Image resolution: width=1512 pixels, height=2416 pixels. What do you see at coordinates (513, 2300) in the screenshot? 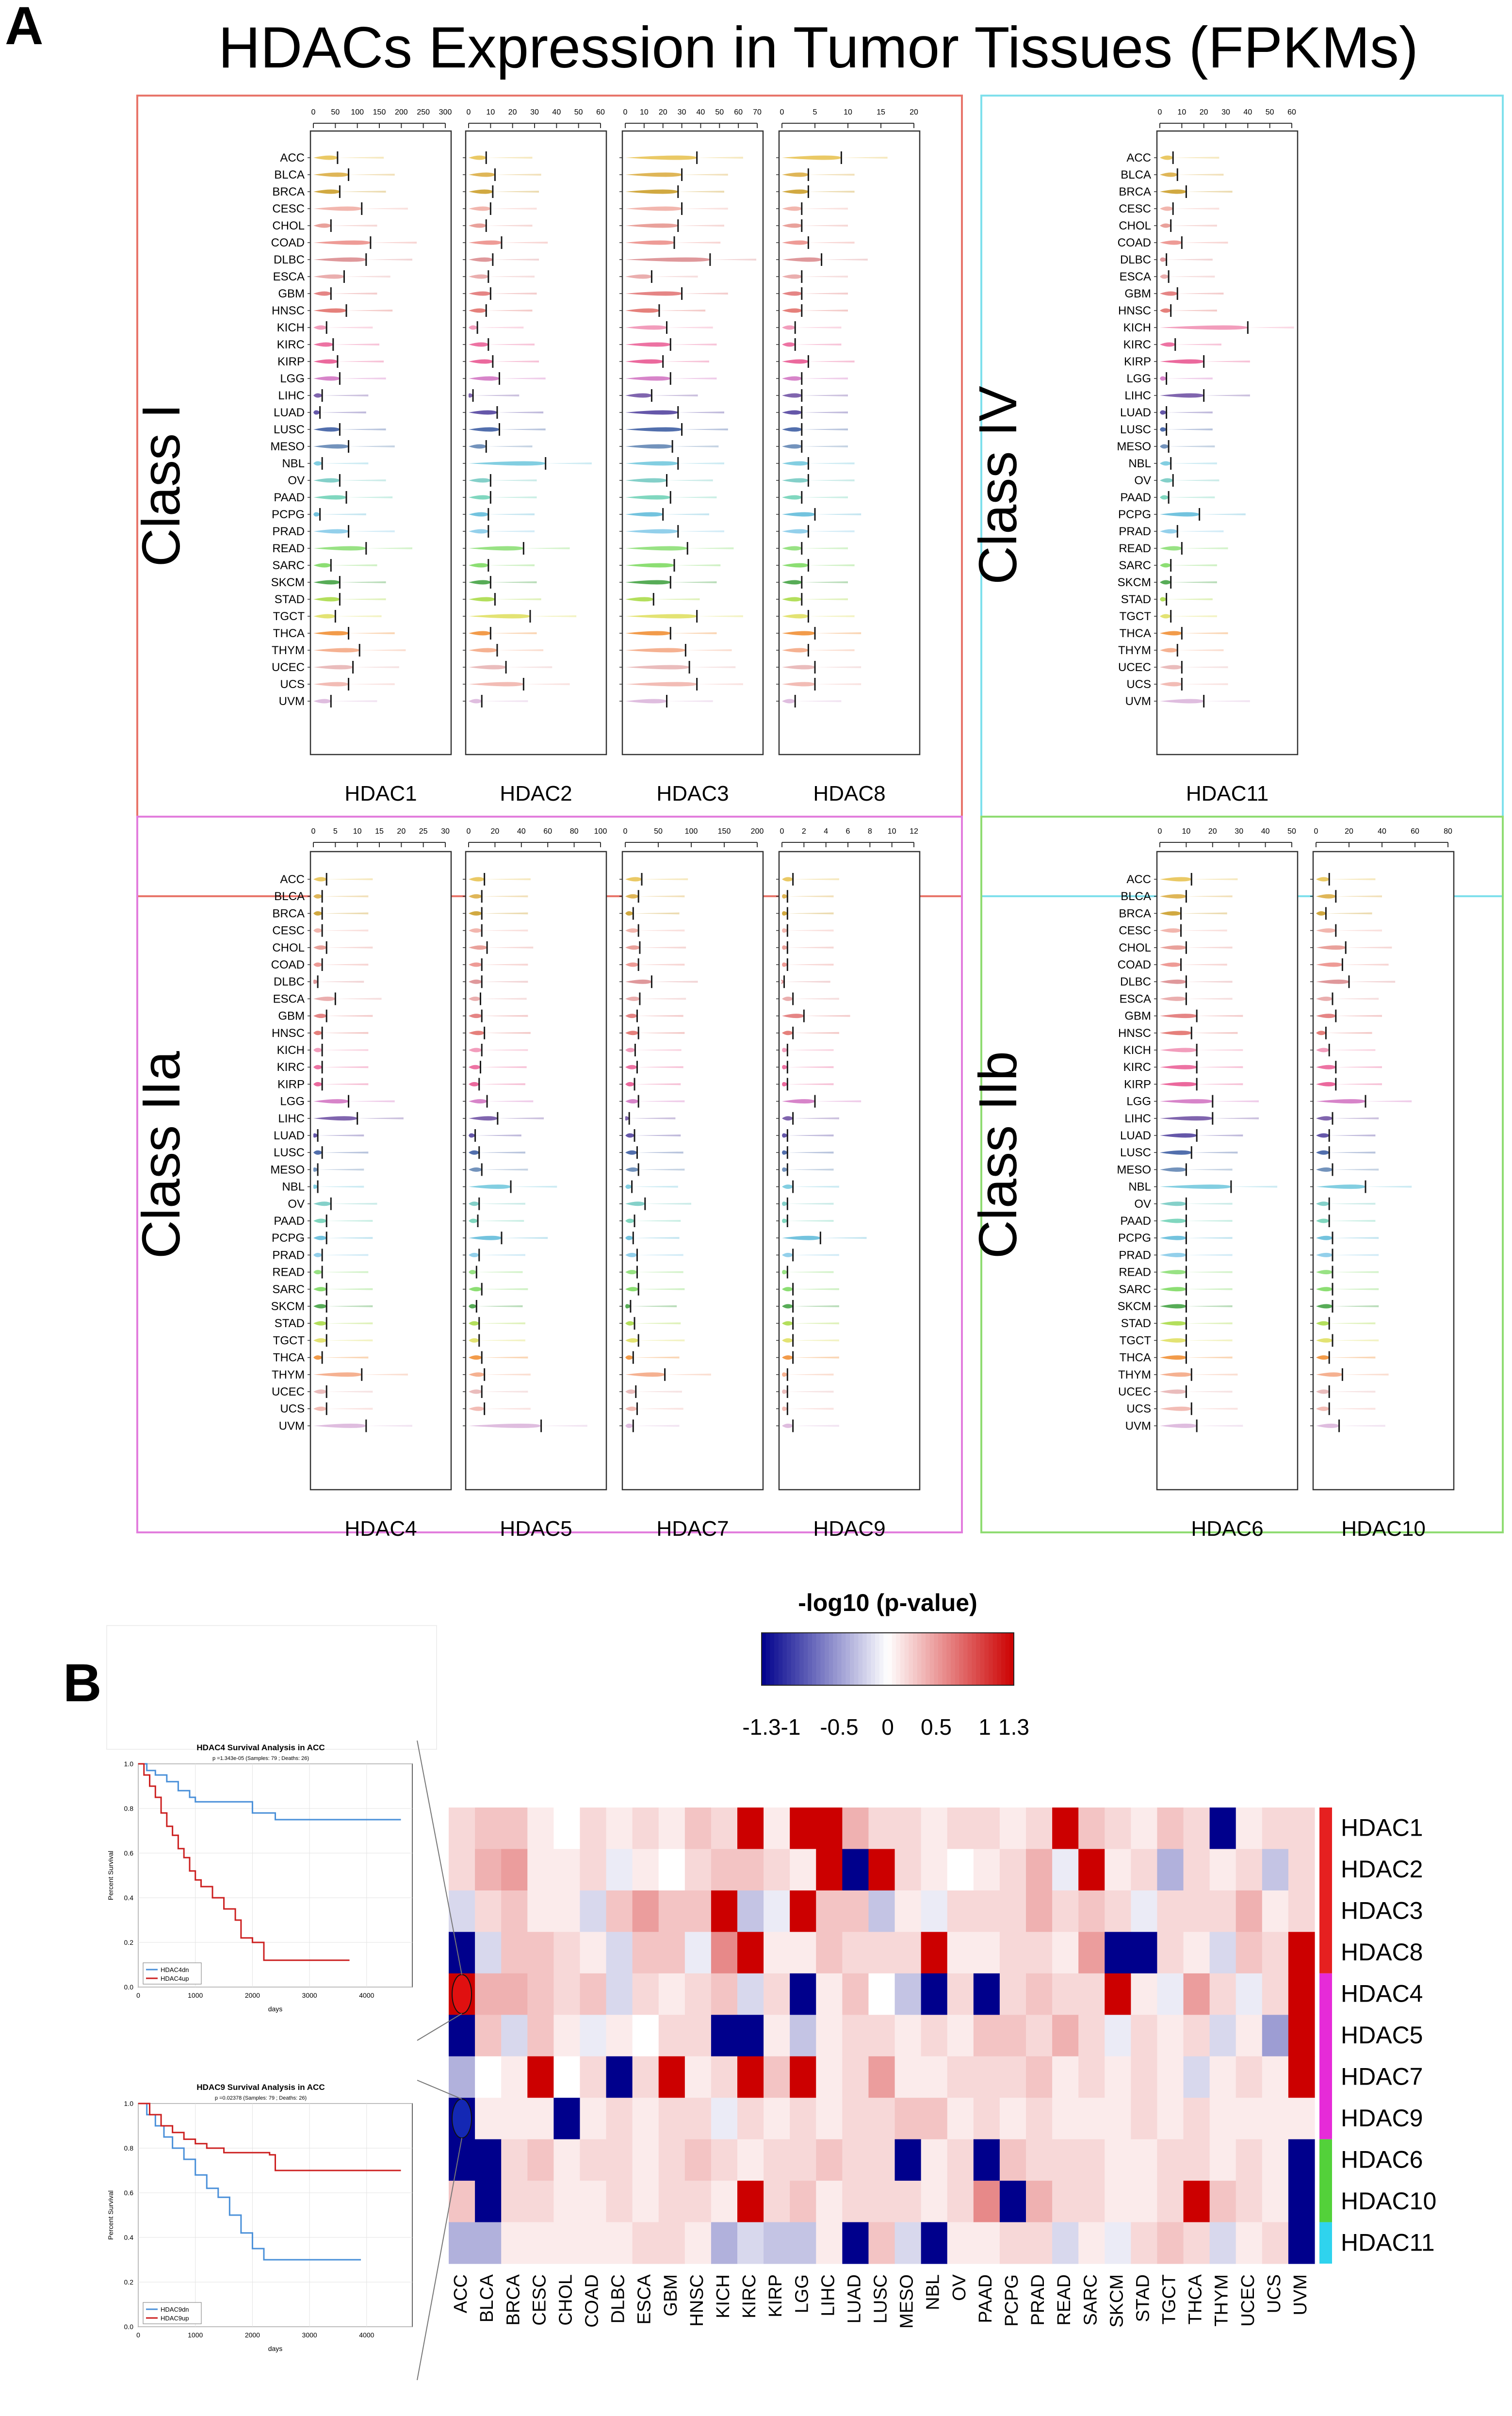
I see `heatmap-x-label: BRCA` at bounding box center [513, 2300].